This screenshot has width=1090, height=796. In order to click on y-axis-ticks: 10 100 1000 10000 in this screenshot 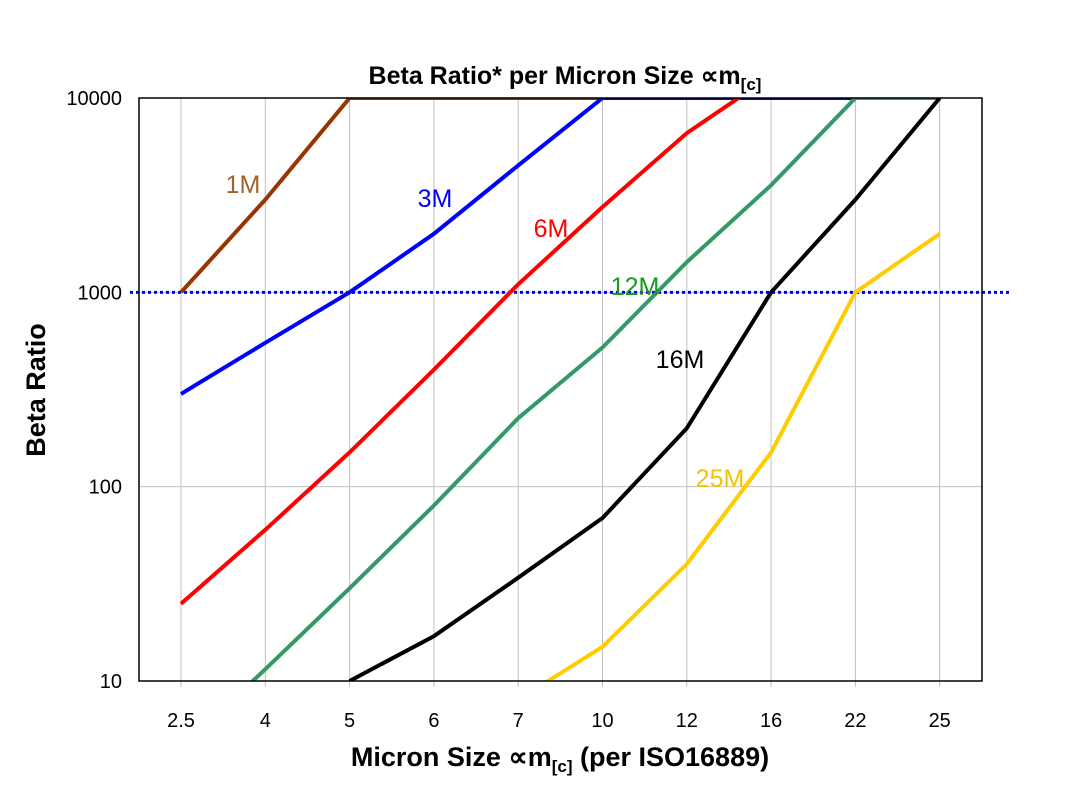, I will do `click(94, 390)`.